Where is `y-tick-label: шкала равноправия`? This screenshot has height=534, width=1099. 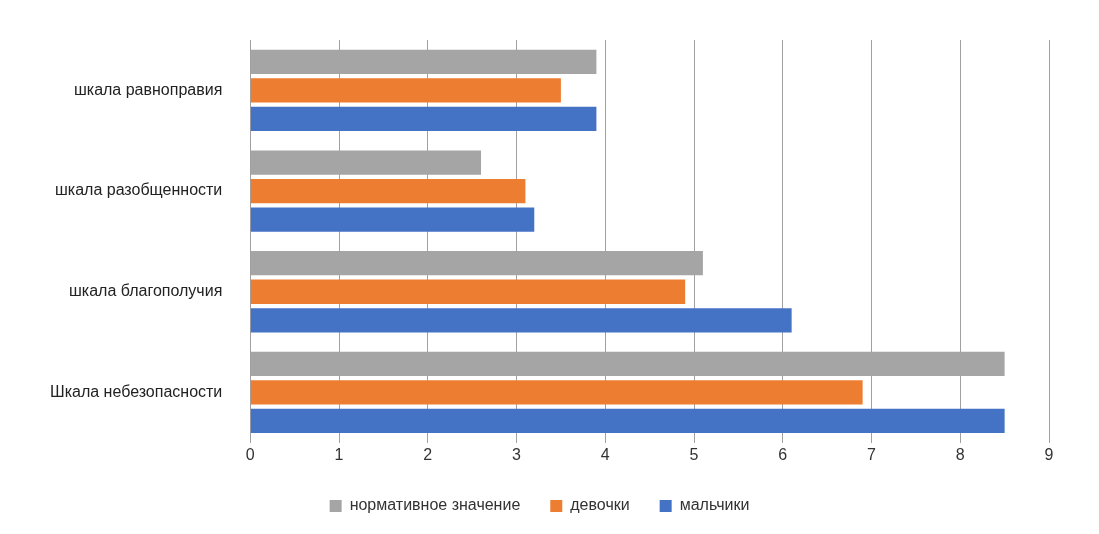 y-tick-label: шкала равноправия is located at coordinates (148, 89).